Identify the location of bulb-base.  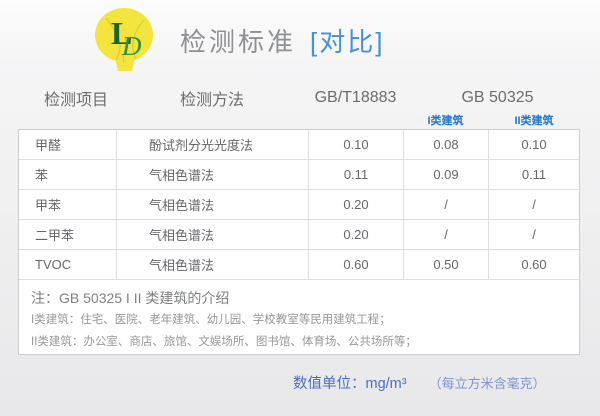
(125, 64).